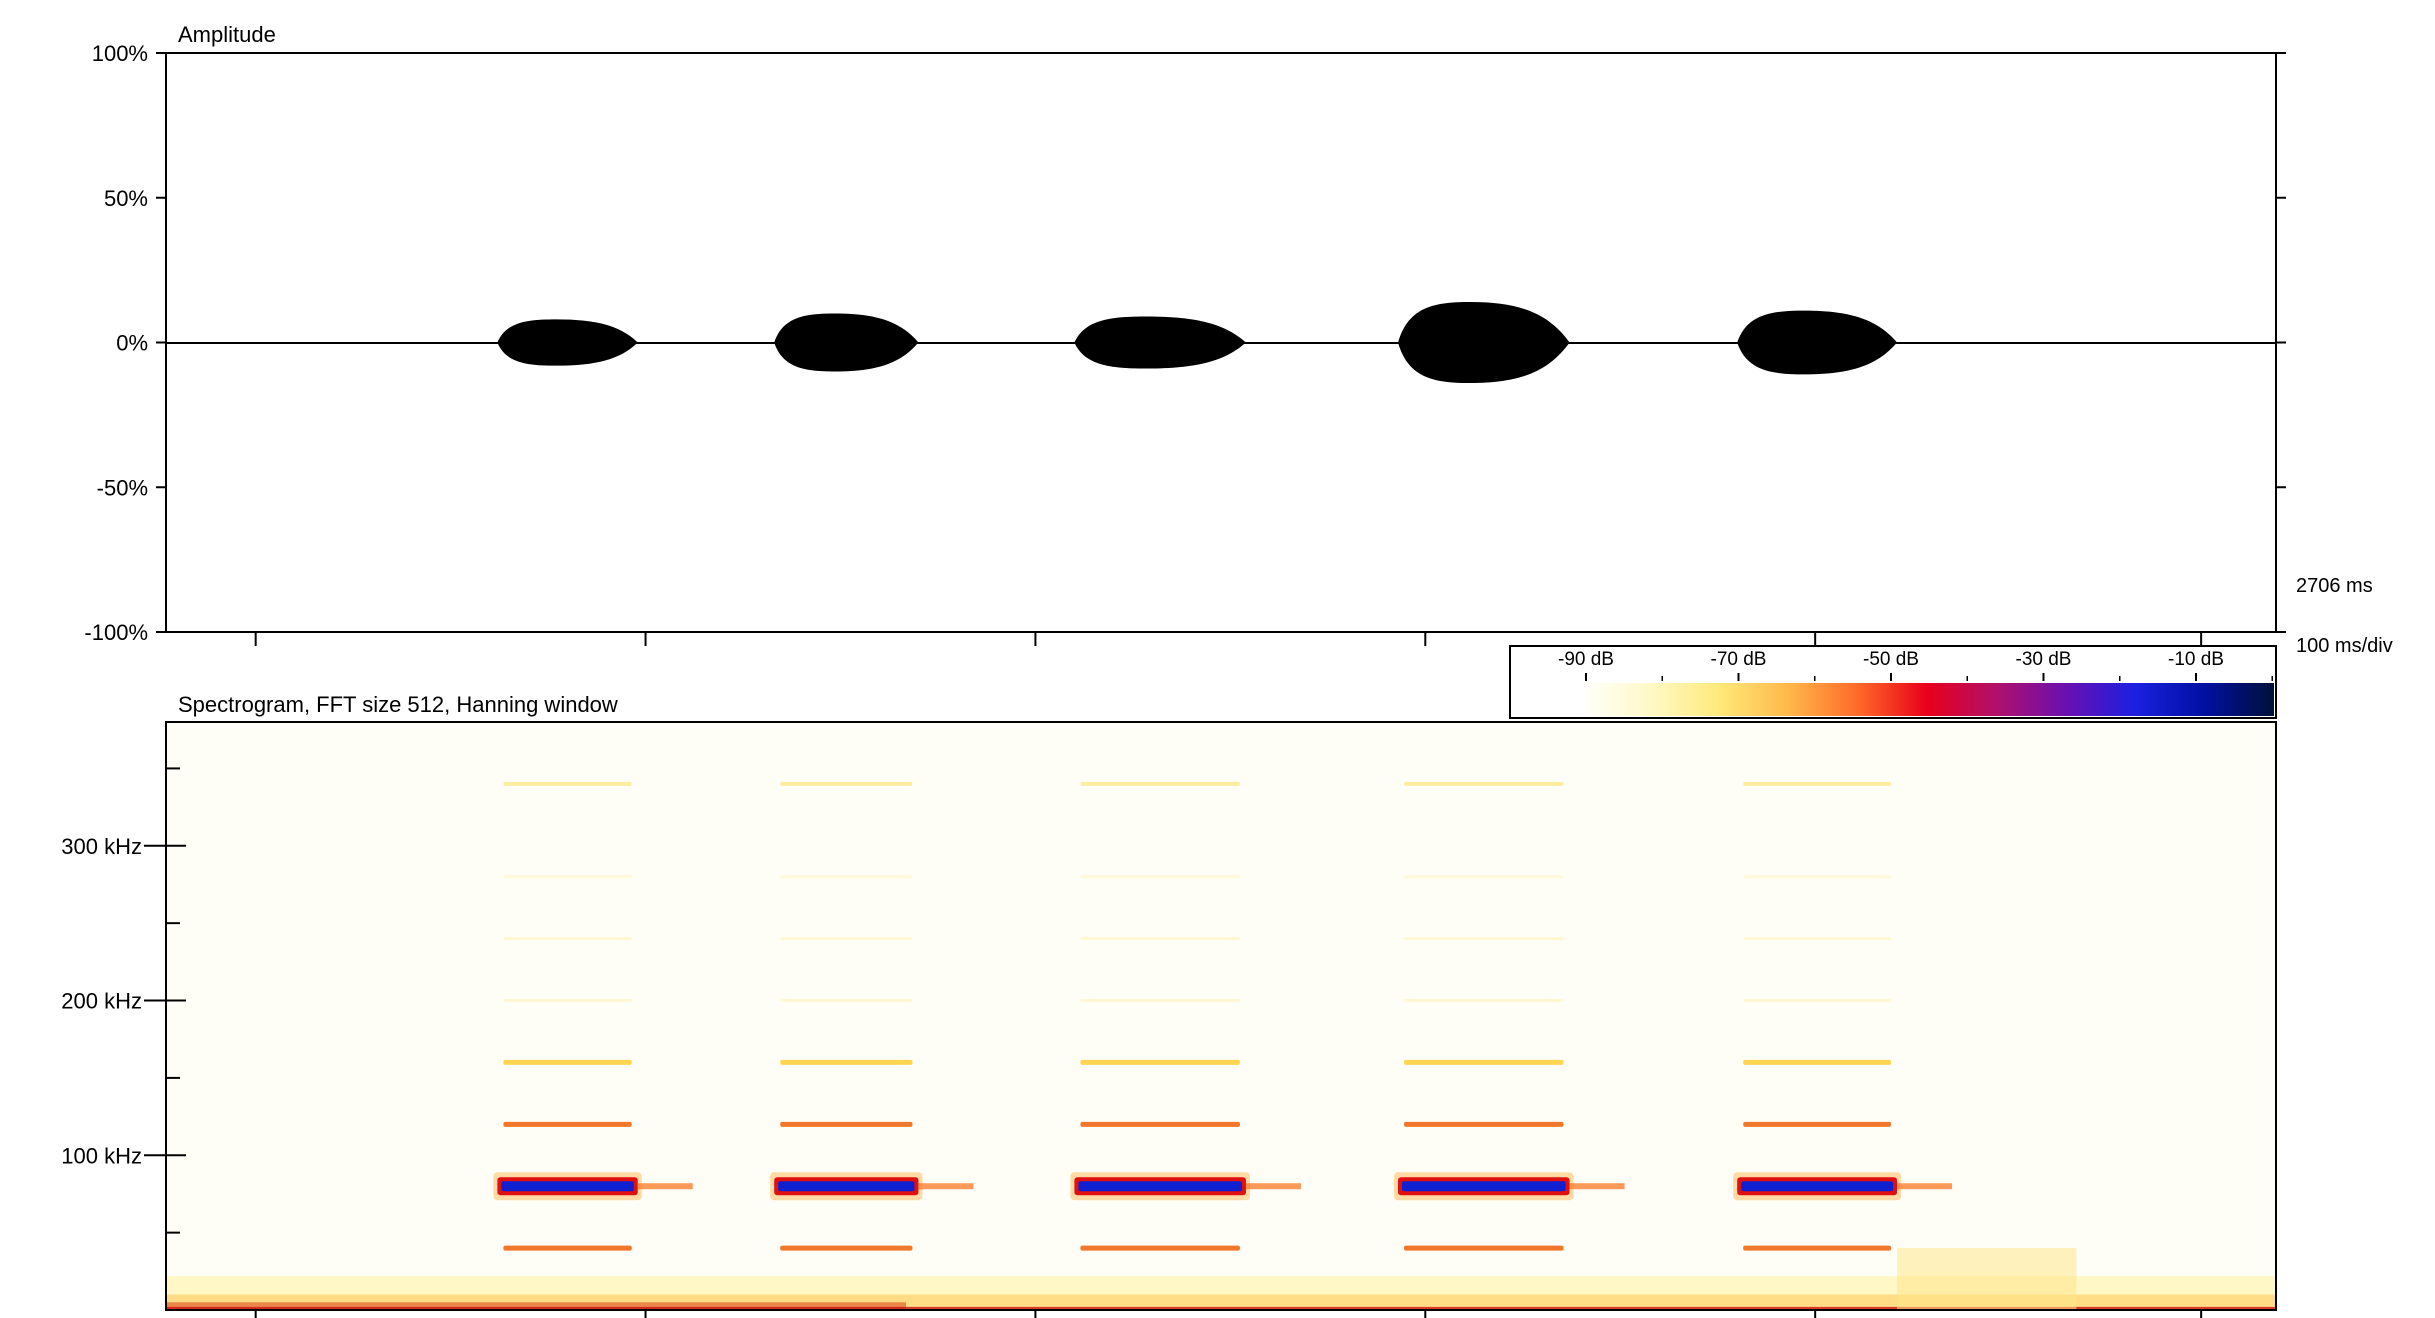  What do you see at coordinates (116, 632) in the screenshot?
I see `amplitude-y-tick-label: -100%` at bounding box center [116, 632].